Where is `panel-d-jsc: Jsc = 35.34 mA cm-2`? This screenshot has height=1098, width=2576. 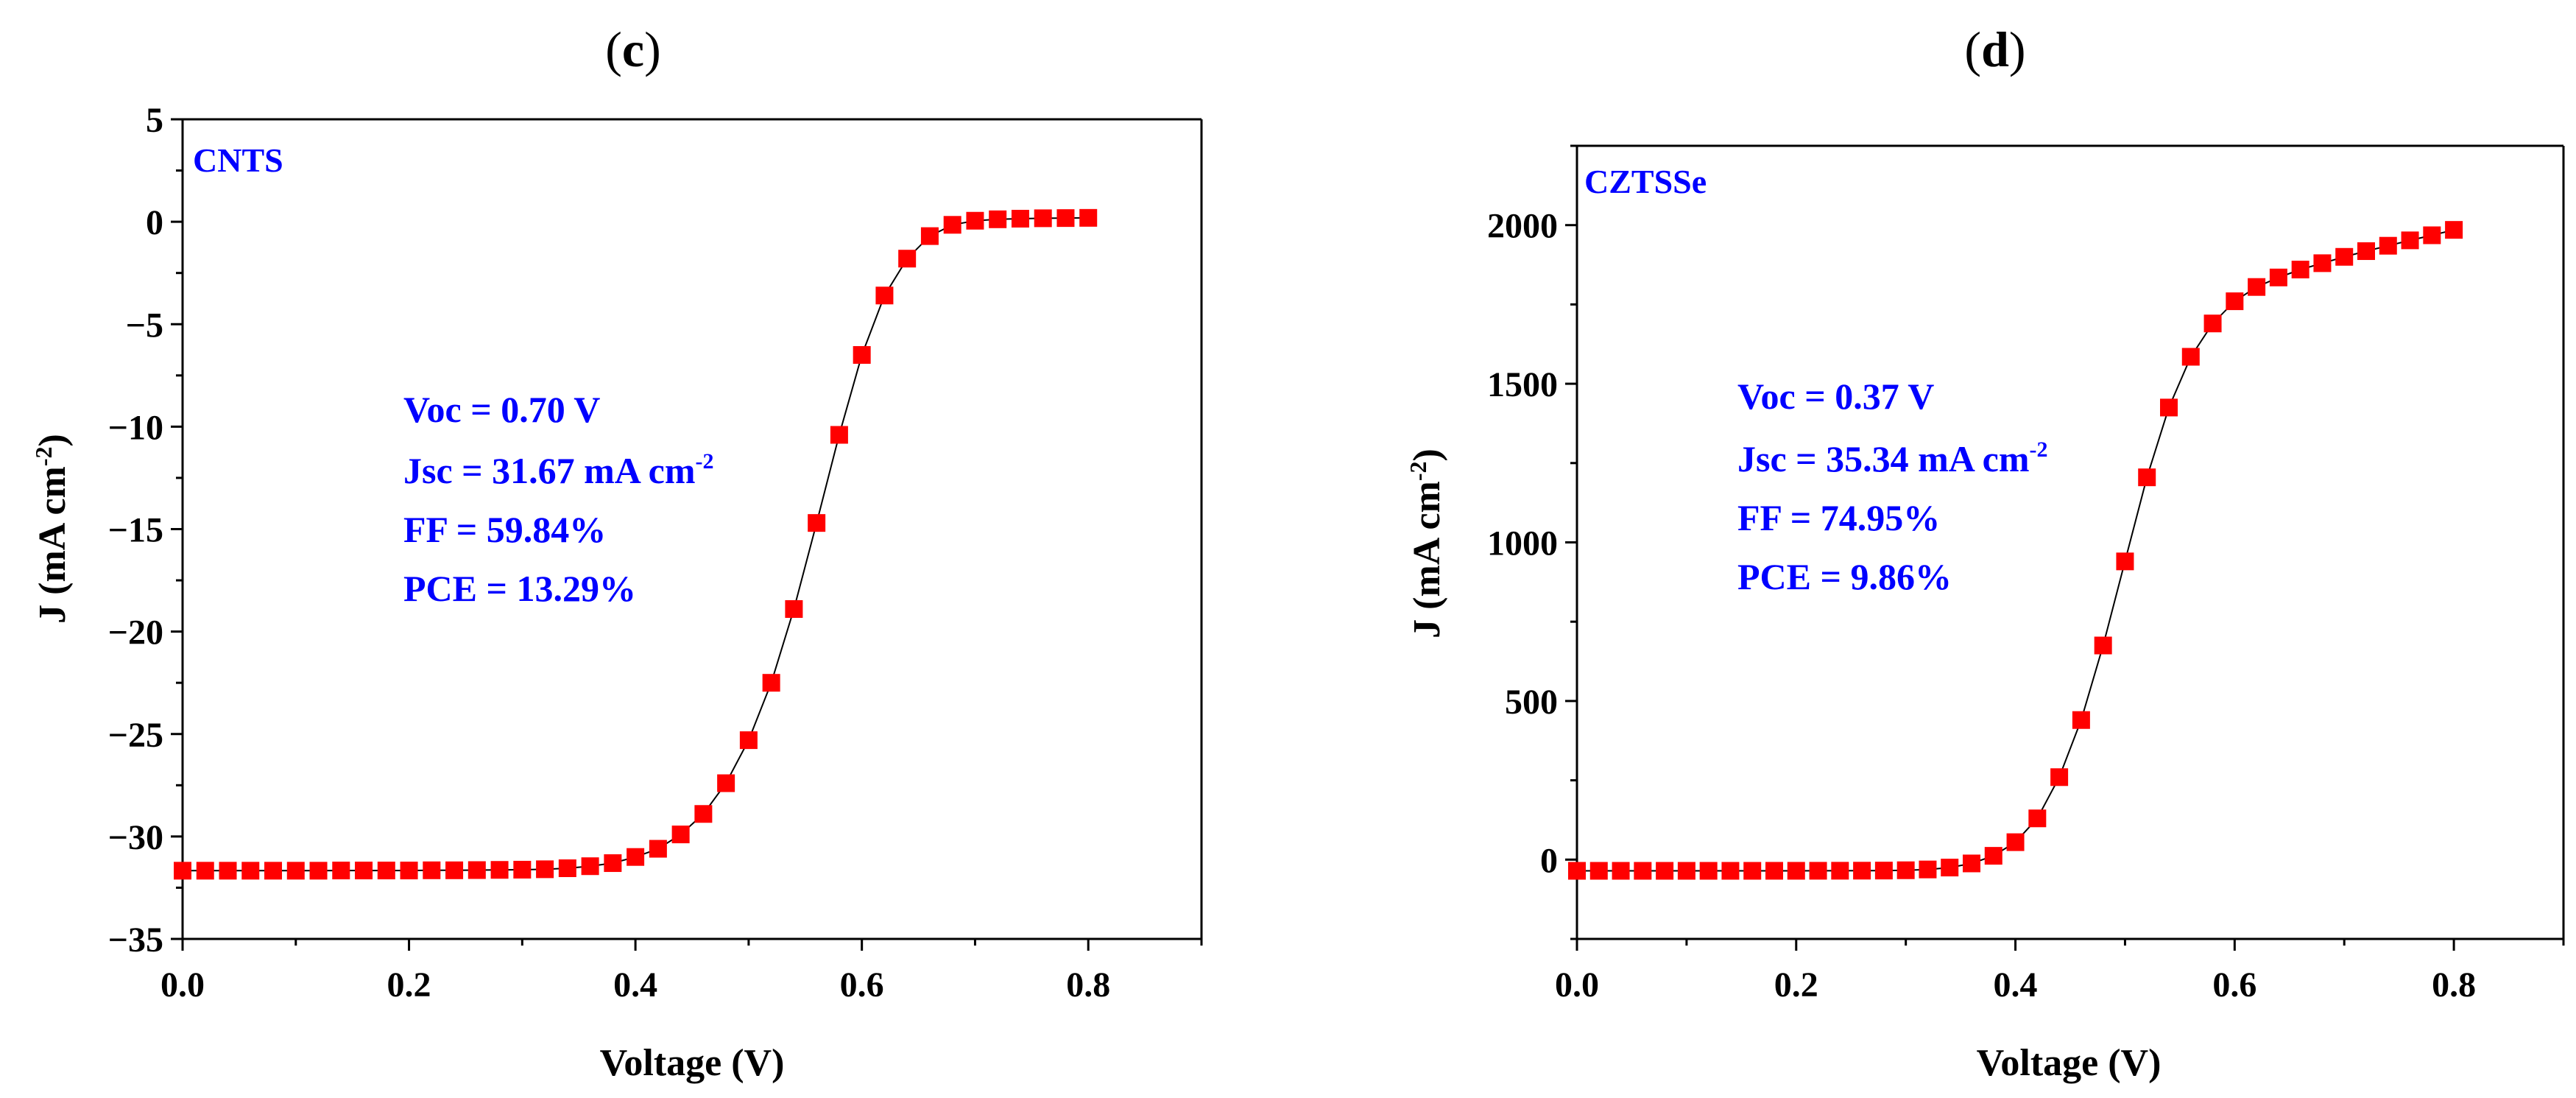
panel-d-jsc: Jsc = 35.34 mA cm-2 is located at coordinates (1892, 458).